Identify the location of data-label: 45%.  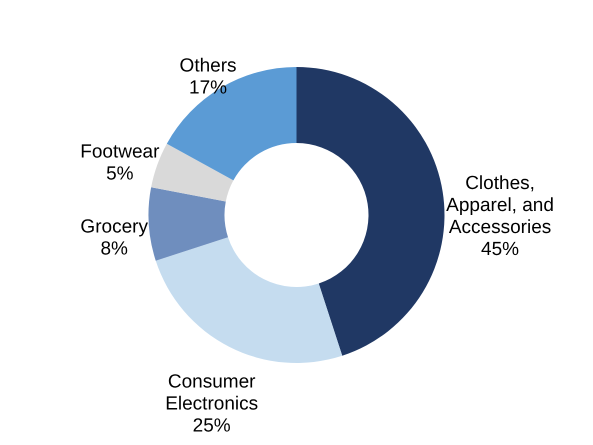
(500, 249).